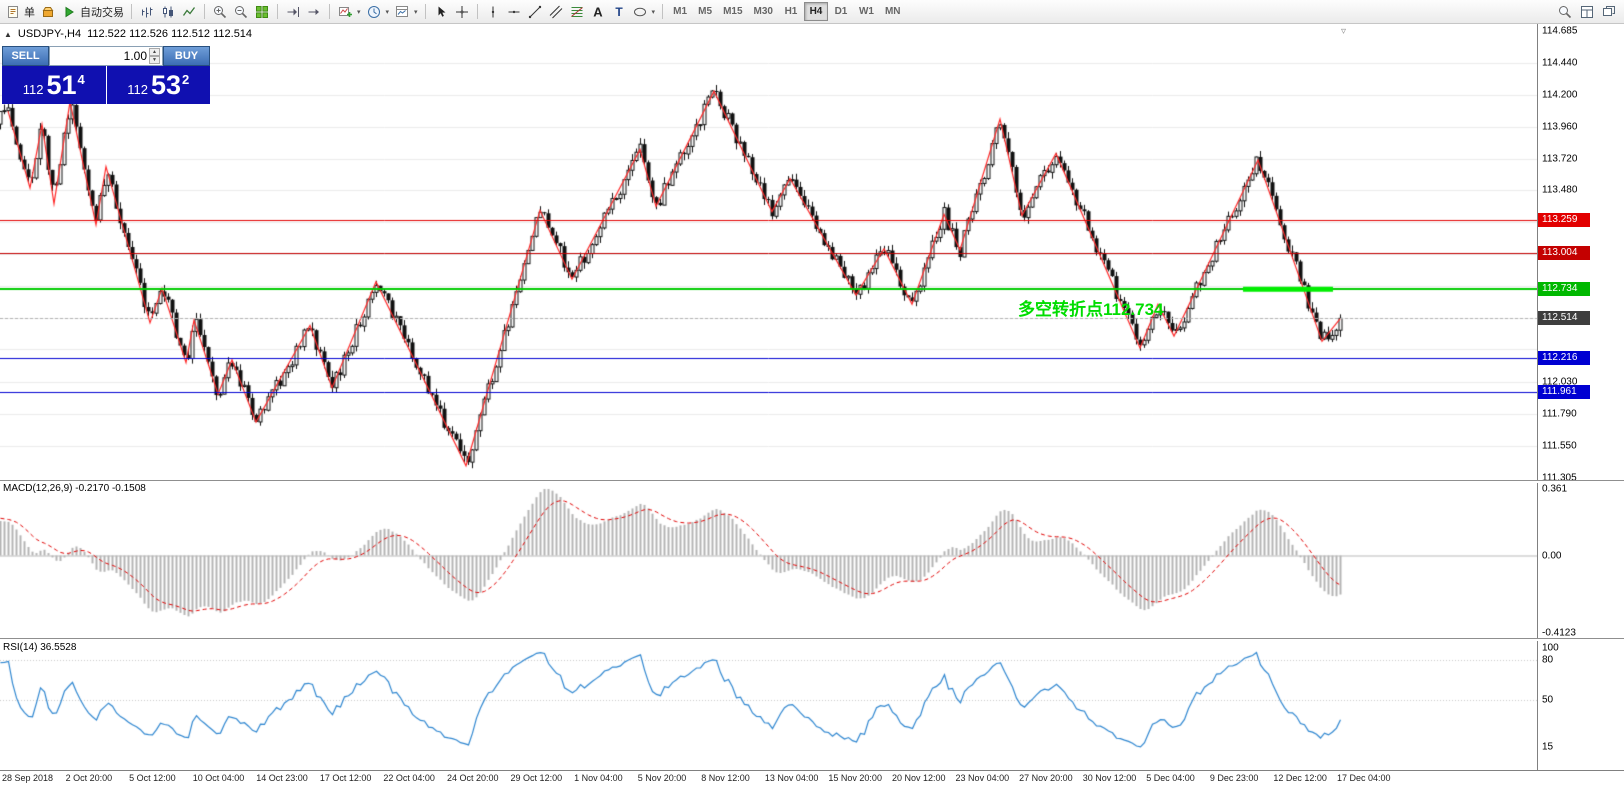  Describe the element at coordinates (1564, 357) in the screenshot. I see `price-tag: 112.216` at that location.